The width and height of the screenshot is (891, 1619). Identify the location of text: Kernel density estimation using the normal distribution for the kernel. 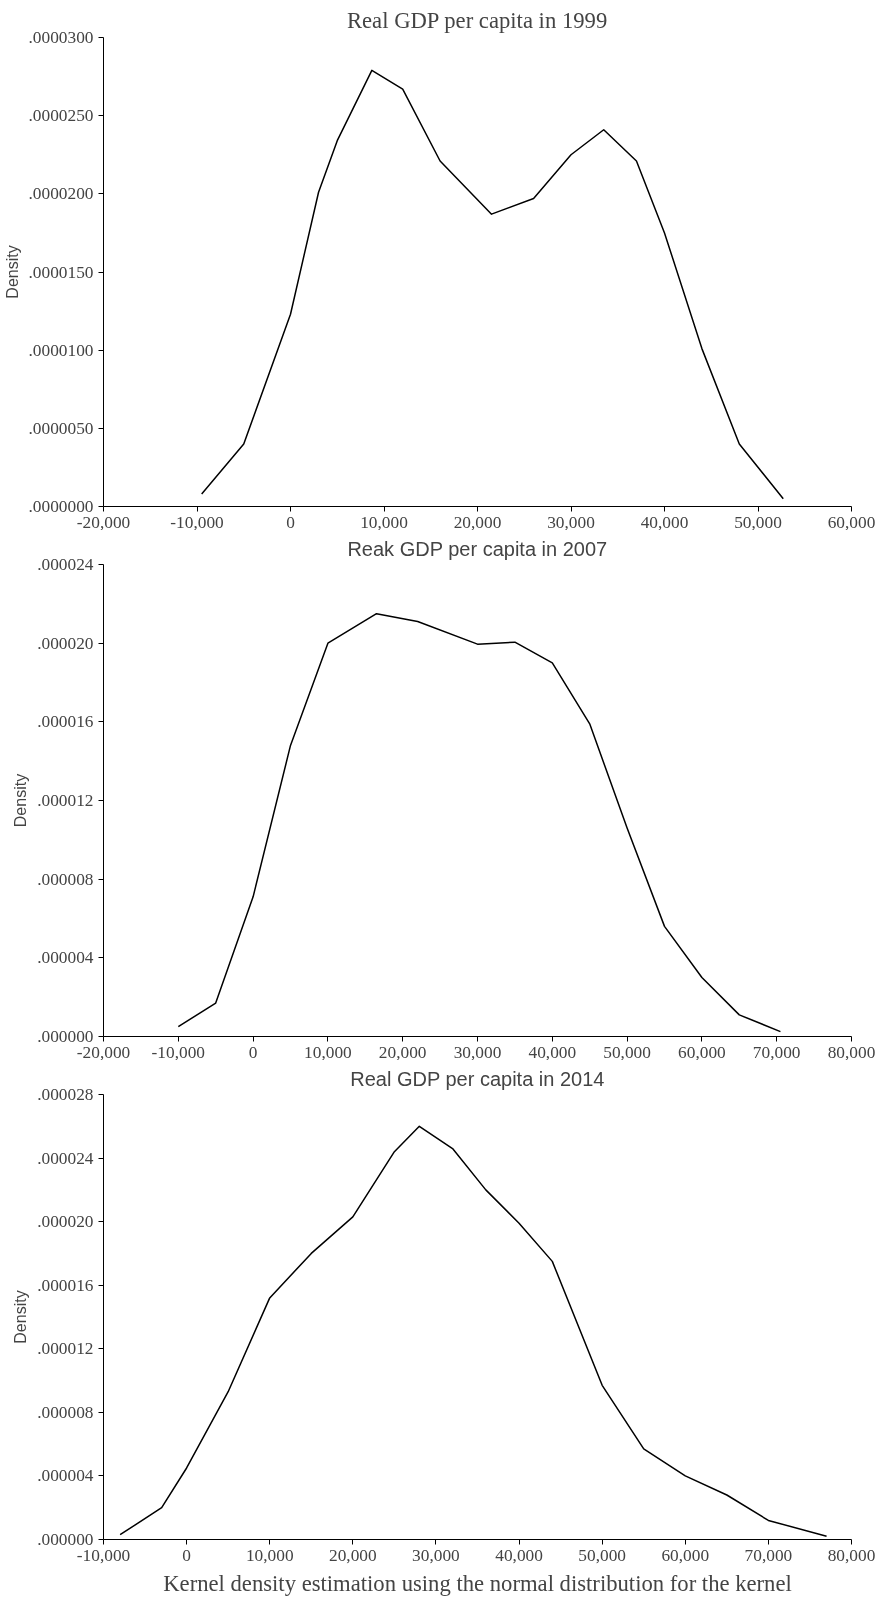
(477, 1583).